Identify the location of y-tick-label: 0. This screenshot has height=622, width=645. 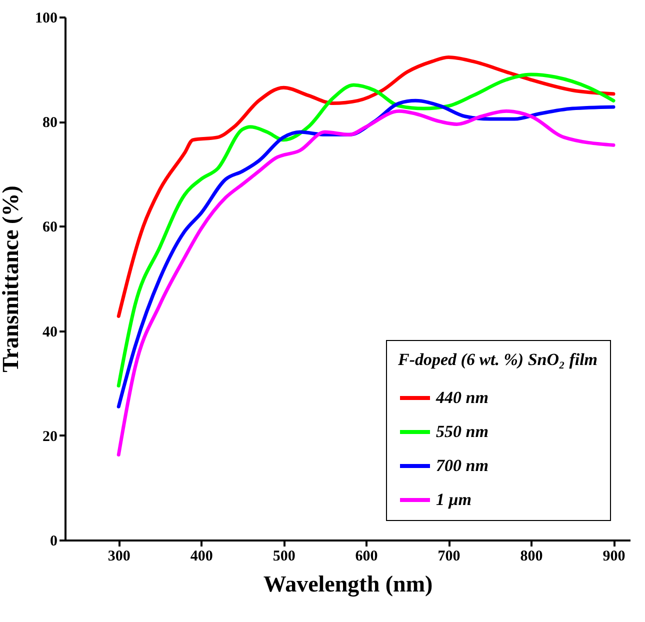
(54, 542).